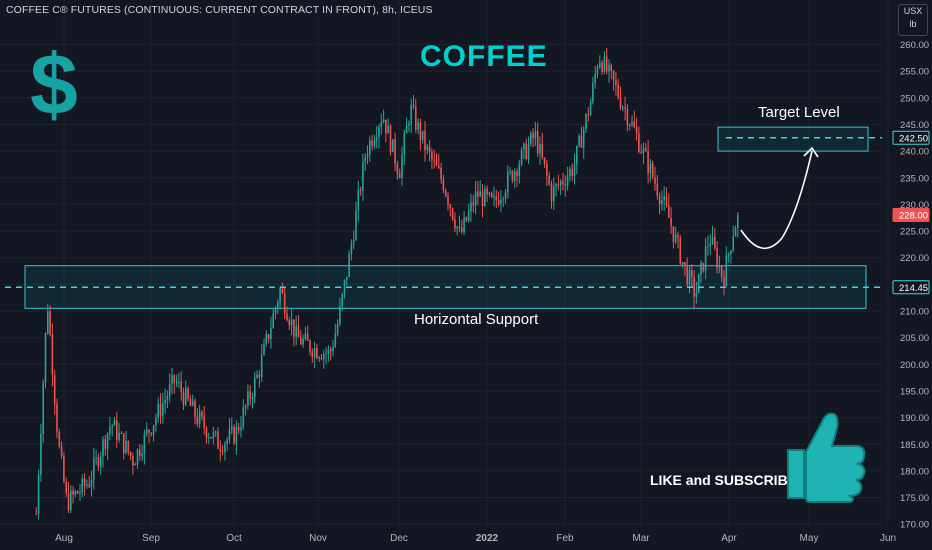 The image size is (932, 550). What do you see at coordinates (641, 538) in the screenshot?
I see `time-tick-label: Mar` at bounding box center [641, 538].